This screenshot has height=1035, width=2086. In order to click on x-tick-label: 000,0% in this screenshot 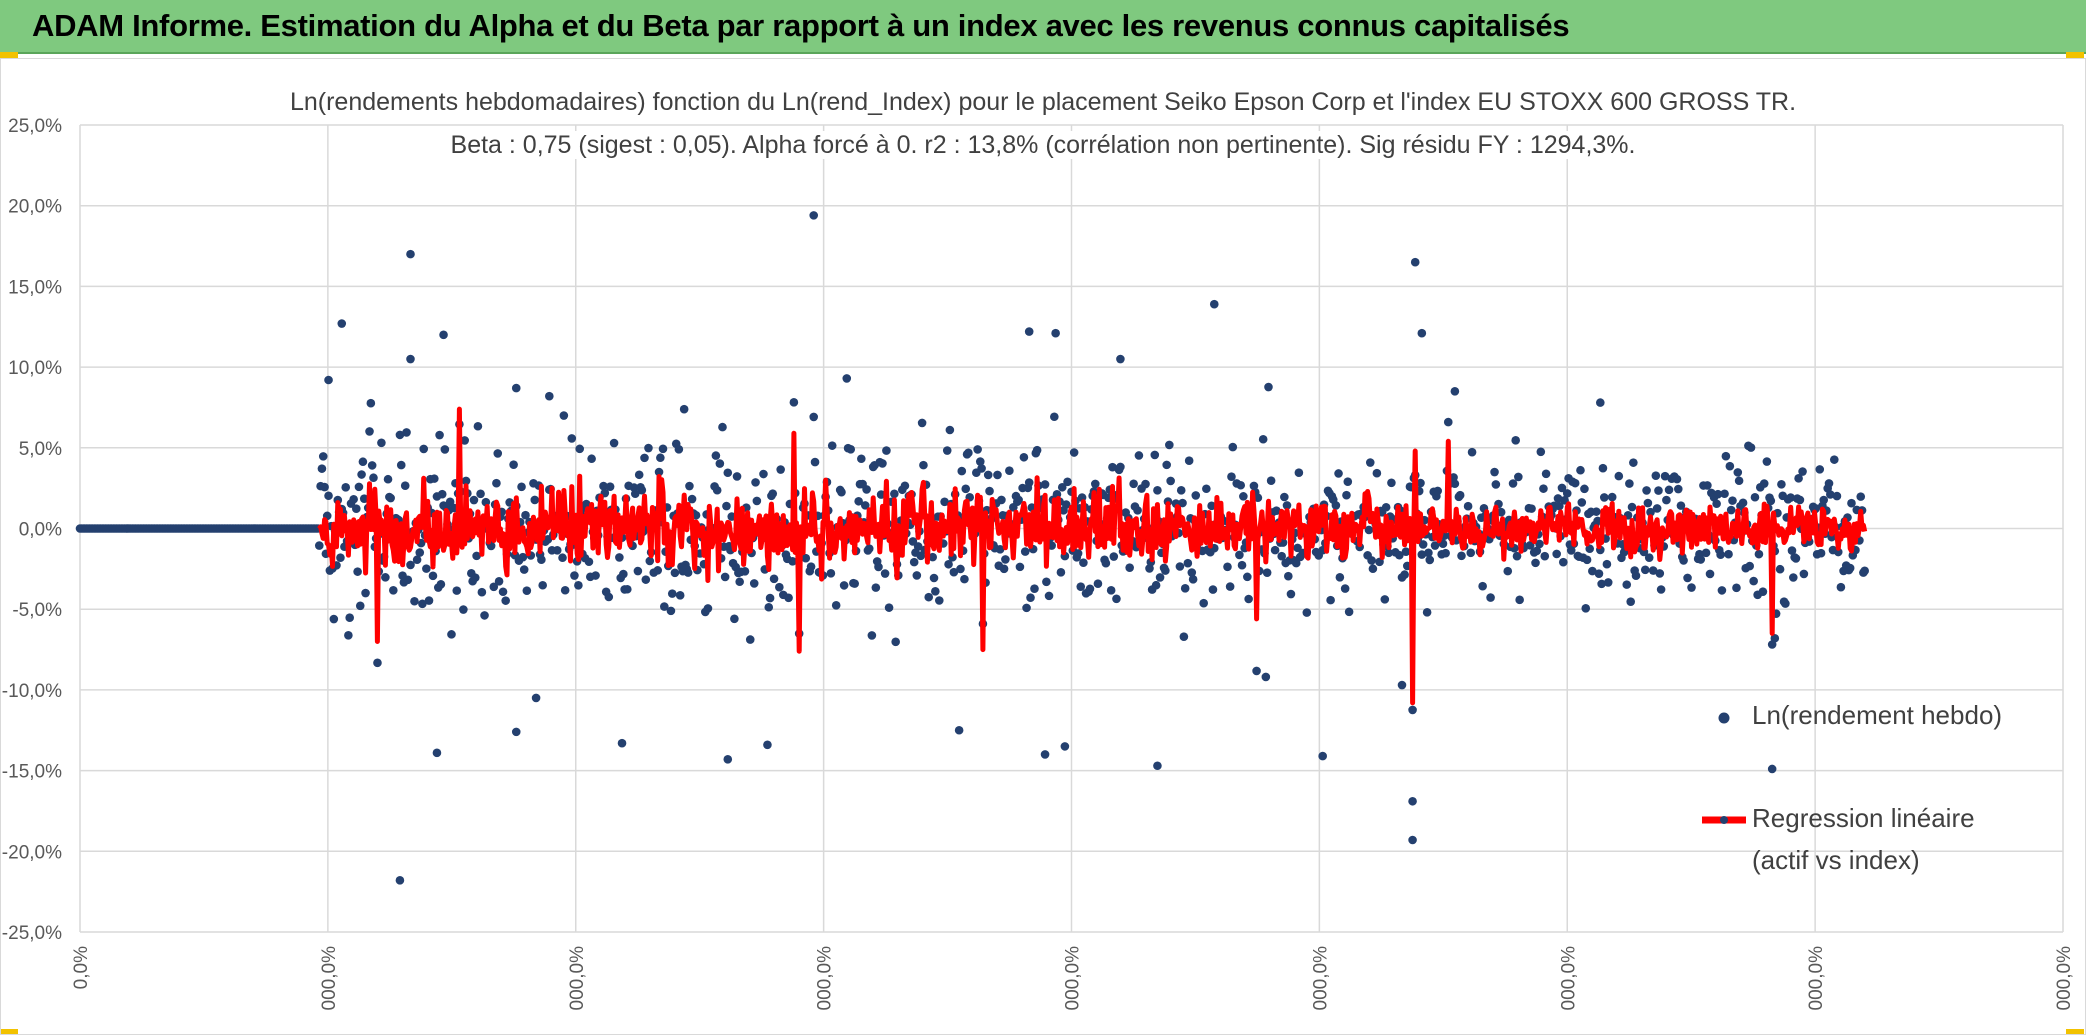, I will do `click(329, 978)`.